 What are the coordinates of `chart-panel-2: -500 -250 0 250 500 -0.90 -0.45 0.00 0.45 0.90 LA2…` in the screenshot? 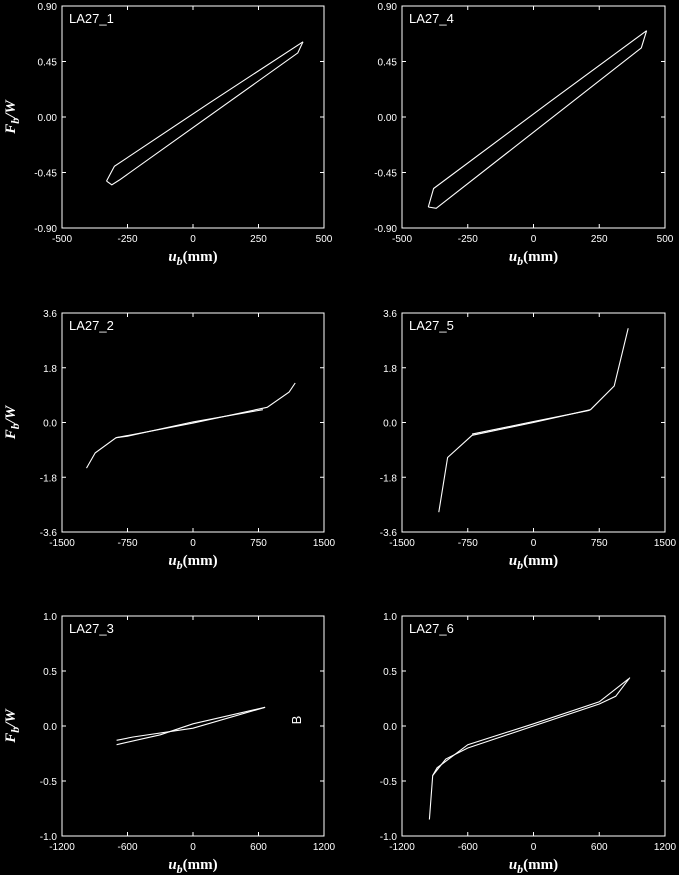 It's located at (524, 135).